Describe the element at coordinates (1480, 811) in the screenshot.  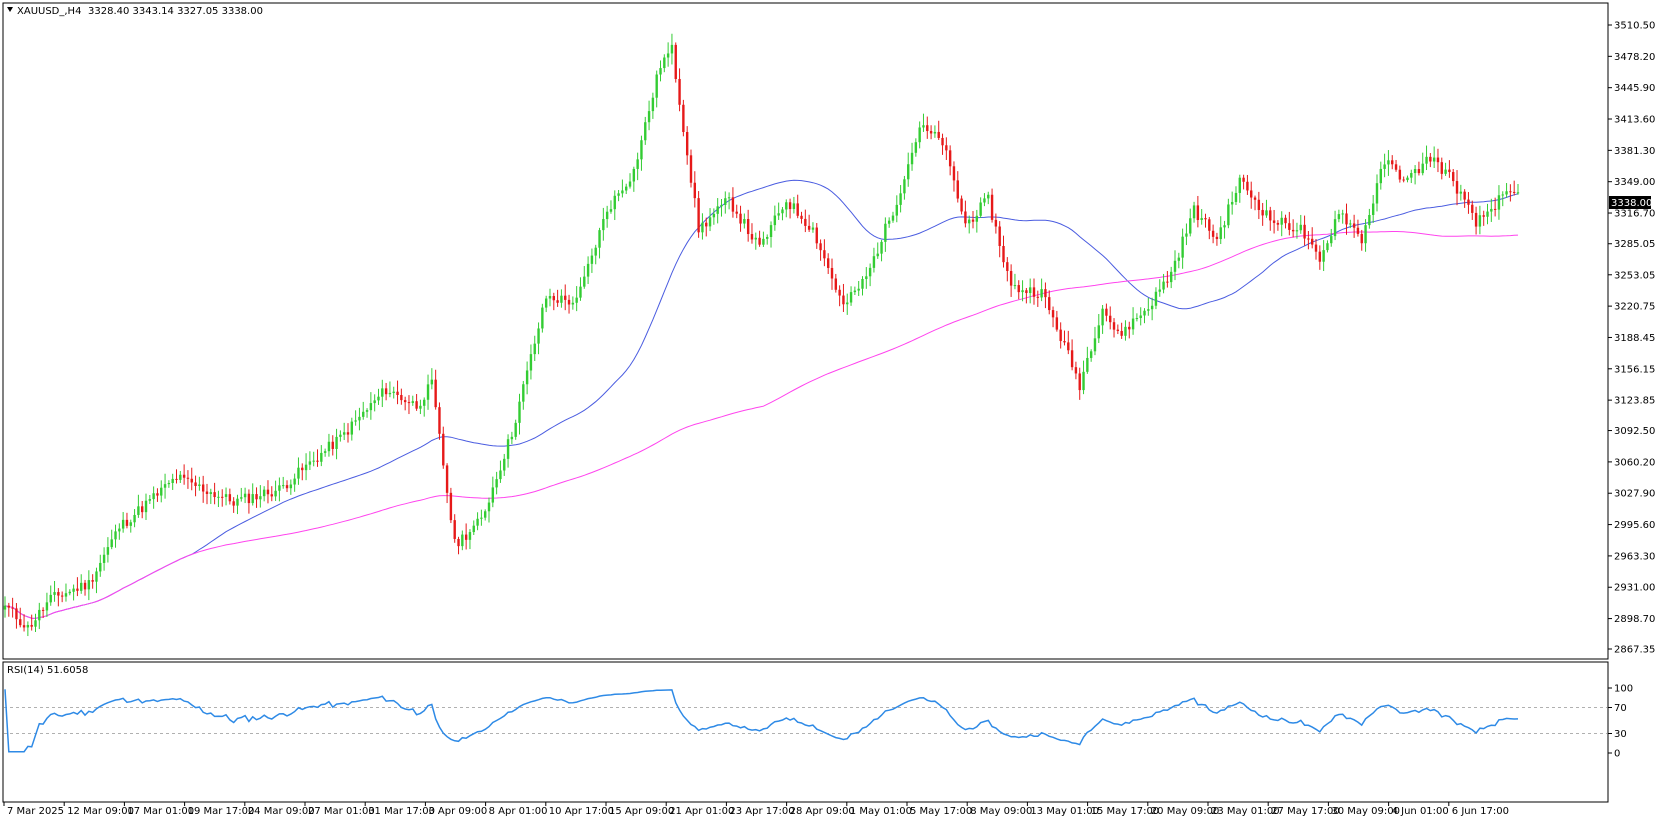
I see `time-tick-label: 6 Jun 17:00` at that location.